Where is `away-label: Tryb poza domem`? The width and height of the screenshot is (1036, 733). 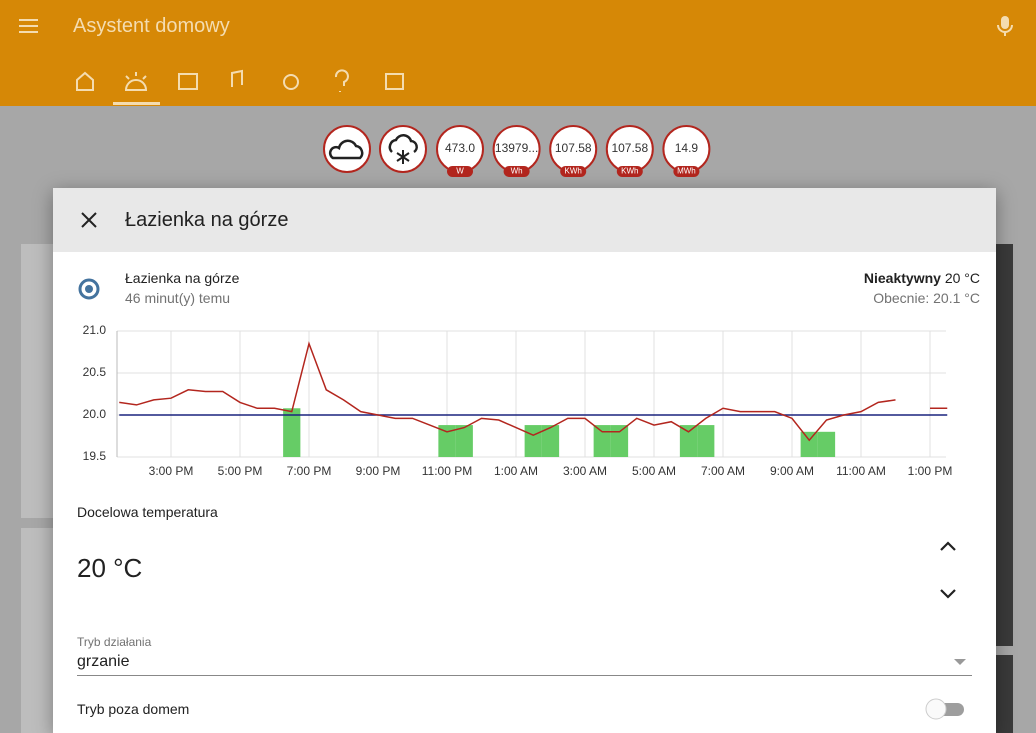 away-label: Tryb poza domem is located at coordinates (133, 709).